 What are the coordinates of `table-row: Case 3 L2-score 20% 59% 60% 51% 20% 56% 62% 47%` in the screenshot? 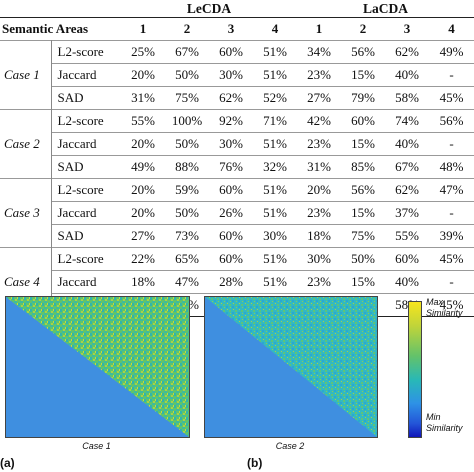 It's located at (237, 213).